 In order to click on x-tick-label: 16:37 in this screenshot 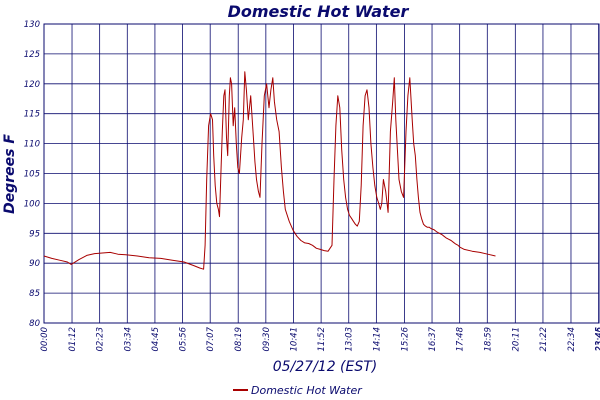, I will do `click(433, 338)`.